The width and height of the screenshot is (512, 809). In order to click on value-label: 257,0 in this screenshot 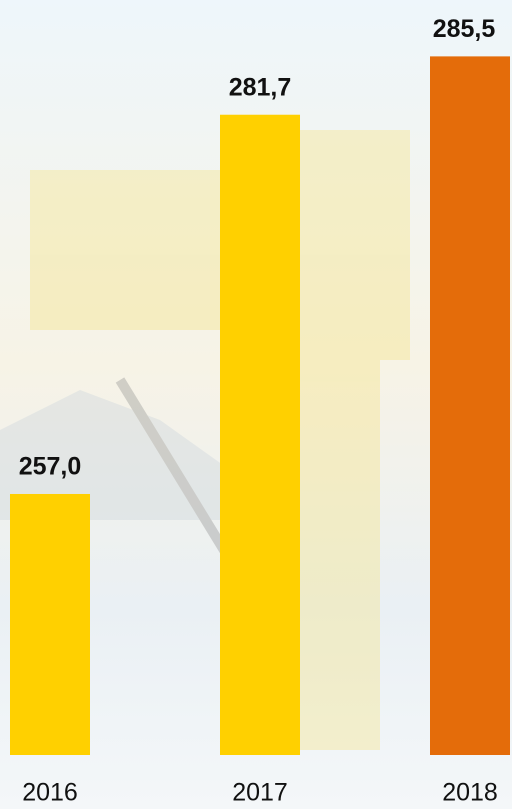, I will do `click(50, 467)`.